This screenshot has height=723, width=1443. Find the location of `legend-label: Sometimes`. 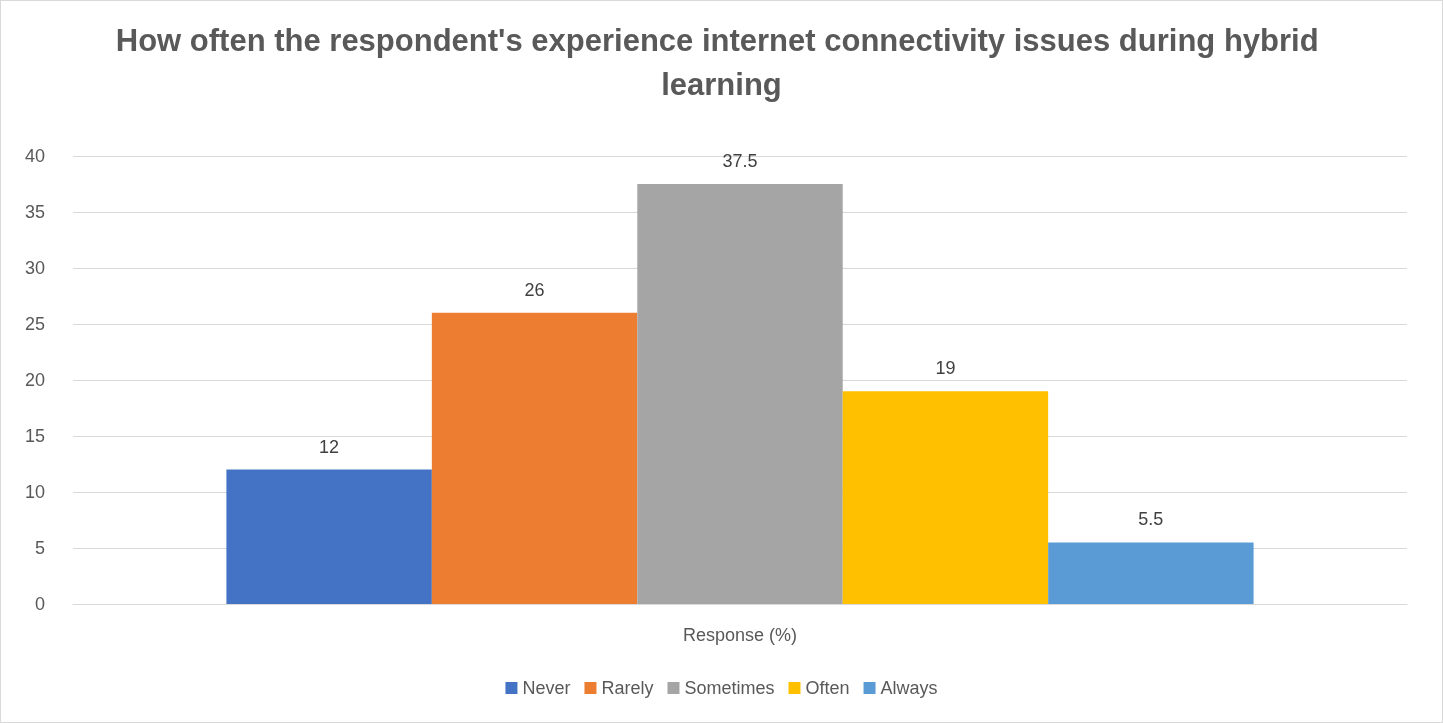

legend-label: Sometimes is located at coordinates (729, 688).